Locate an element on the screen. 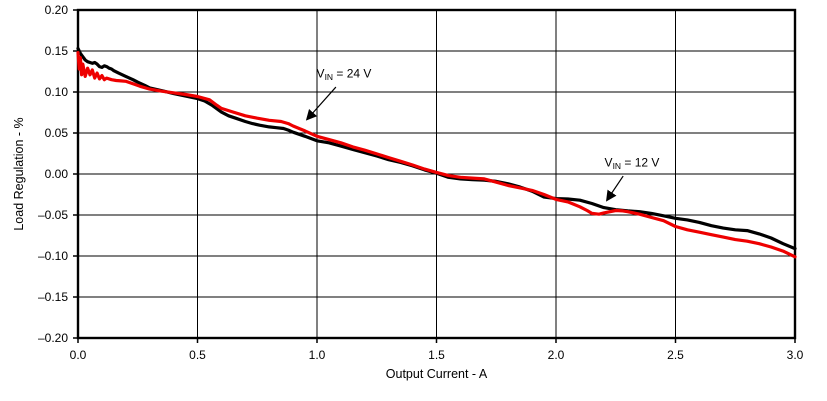 The image size is (827, 401). vin-24v-label-arrow is located at coordinates (321, 103).